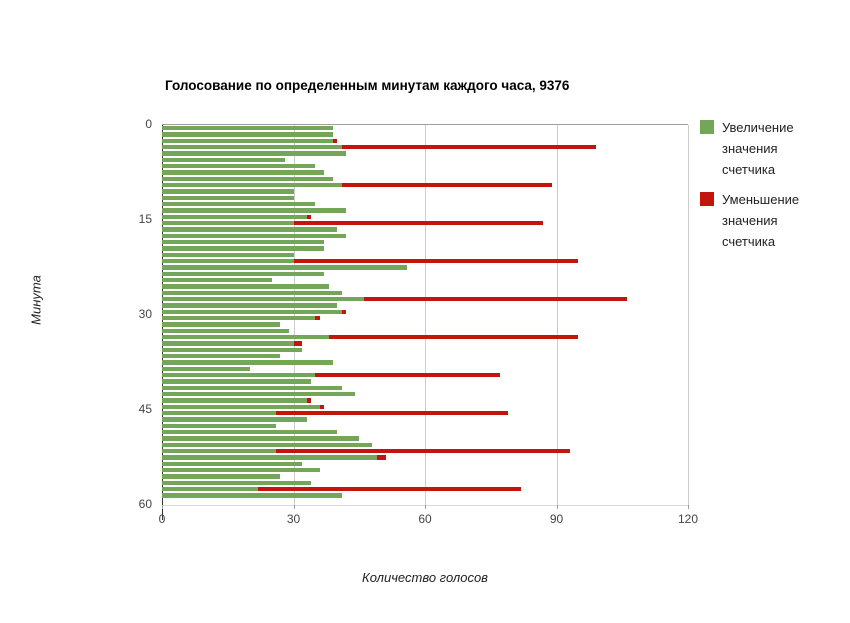 The height and width of the screenshot is (623, 850). What do you see at coordinates (556, 519) in the screenshot?
I see `x-tick-label-90: 90` at bounding box center [556, 519].